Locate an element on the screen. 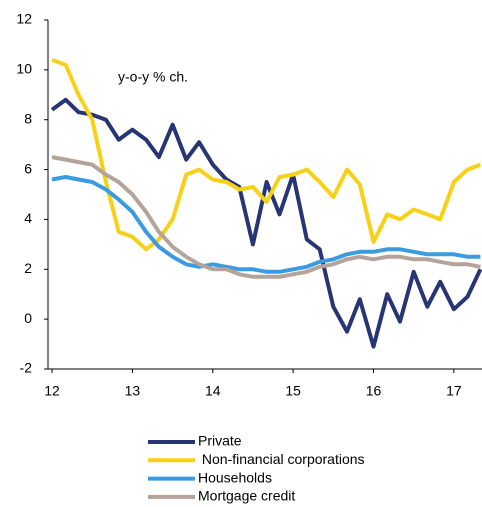 The height and width of the screenshot is (507, 482). y-tick-label: 10 is located at coordinates (24, 69).